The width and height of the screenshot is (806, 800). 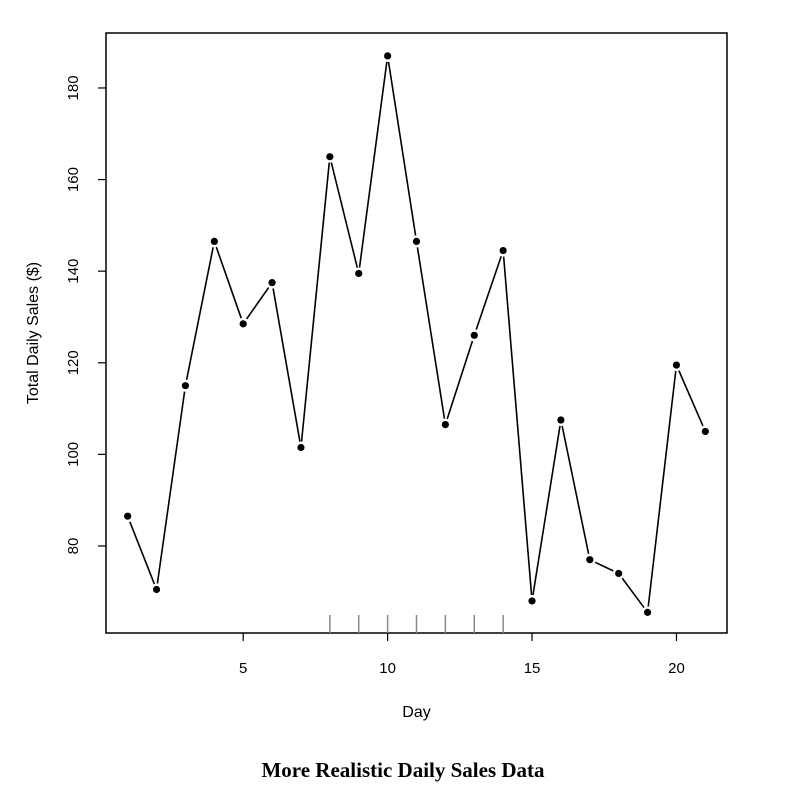 What do you see at coordinates (243, 668) in the screenshot?
I see `x-tick-label: 5` at bounding box center [243, 668].